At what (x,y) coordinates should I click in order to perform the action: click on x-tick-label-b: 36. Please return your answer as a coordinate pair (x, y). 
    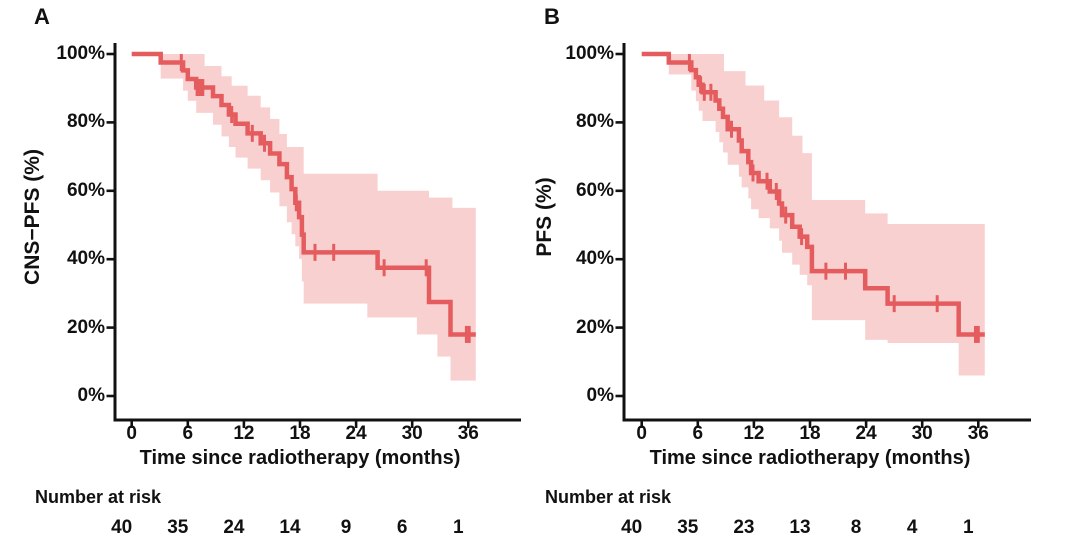
    Looking at the image, I should click on (978, 433).